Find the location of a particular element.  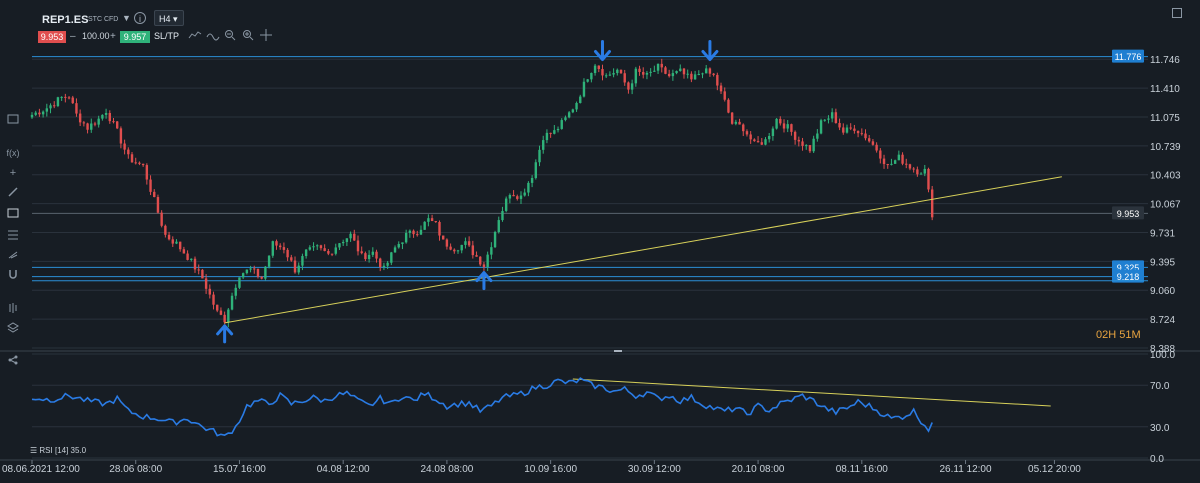

quantity-plus-button: + is located at coordinates (113, 36).